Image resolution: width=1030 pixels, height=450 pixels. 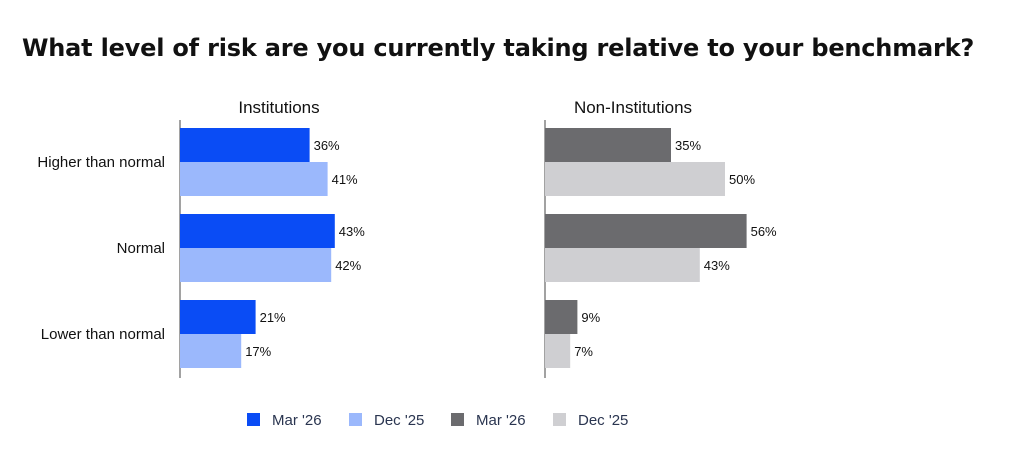 What do you see at coordinates (273, 317) in the screenshot?
I see `data-label: 21%` at bounding box center [273, 317].